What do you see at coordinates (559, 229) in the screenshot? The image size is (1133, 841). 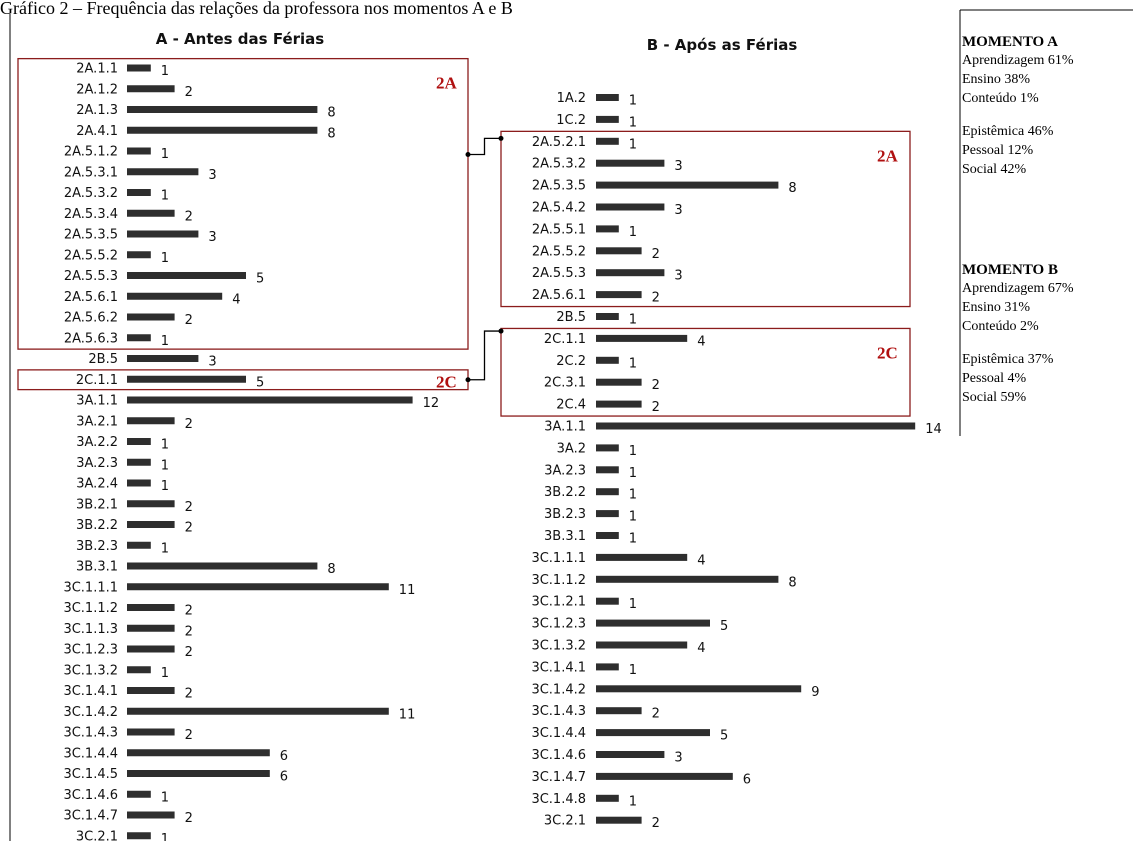 I see `category-label: 2A.5.5.1` at bounding box center [559, 229].